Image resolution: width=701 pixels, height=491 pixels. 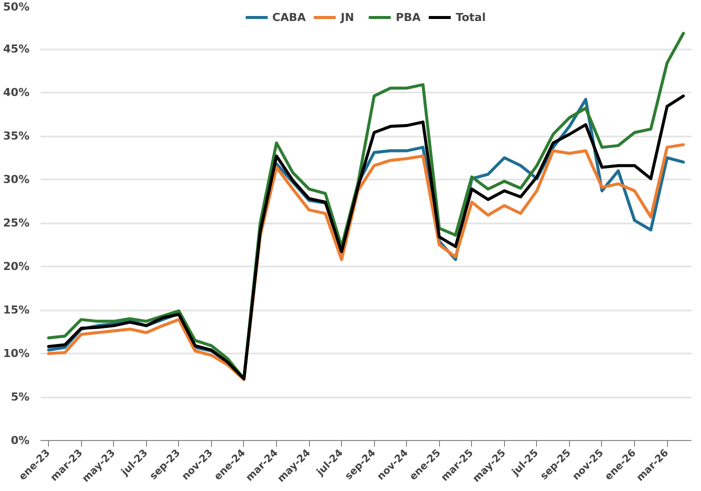 I want to click on y-tick-label: 25%, so click(x=16, y=223).